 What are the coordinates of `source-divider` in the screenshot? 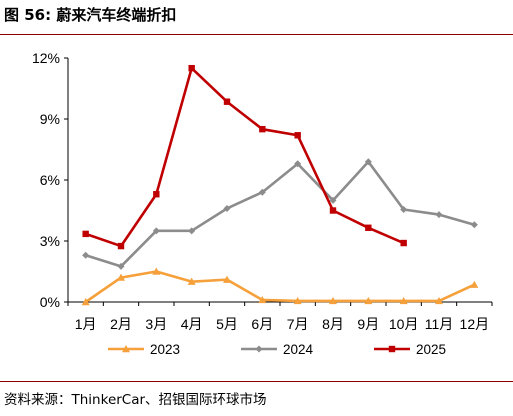 It's located at (256, 381).